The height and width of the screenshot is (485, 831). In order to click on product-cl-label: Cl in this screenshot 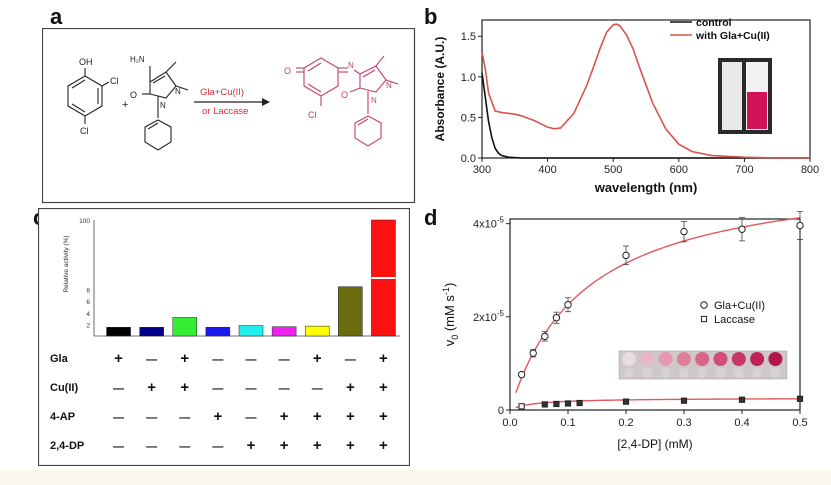, I will do `click(312, 115)`.